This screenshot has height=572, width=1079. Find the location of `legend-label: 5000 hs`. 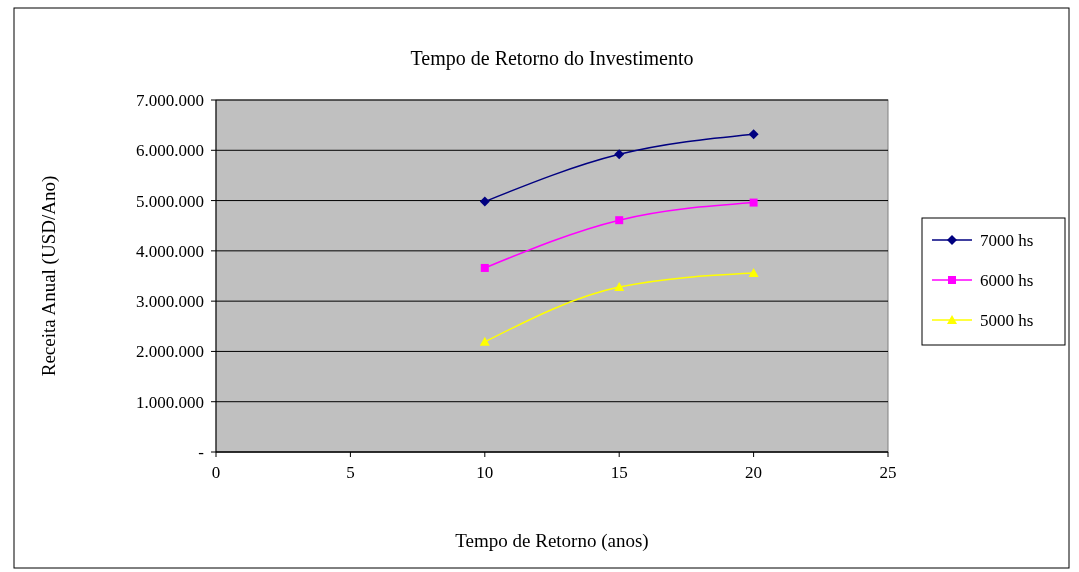

legend-label: 5000 hs is located at coordinates (1007, 320).